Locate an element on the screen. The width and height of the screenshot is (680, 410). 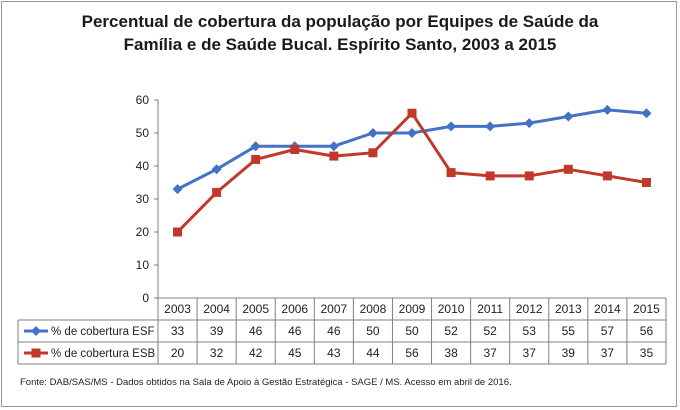
y-tick-label: 40 is located at coordinates (143, 166).